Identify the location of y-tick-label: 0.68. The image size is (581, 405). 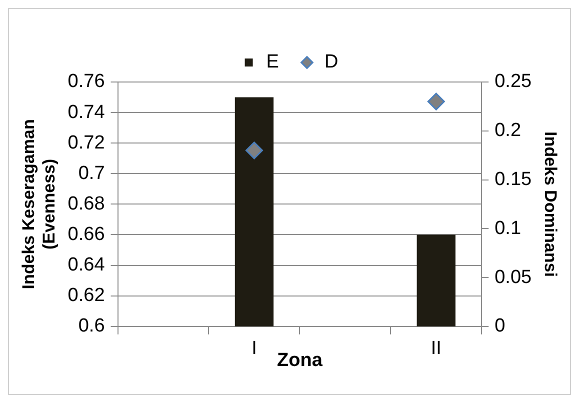
(86, 203).